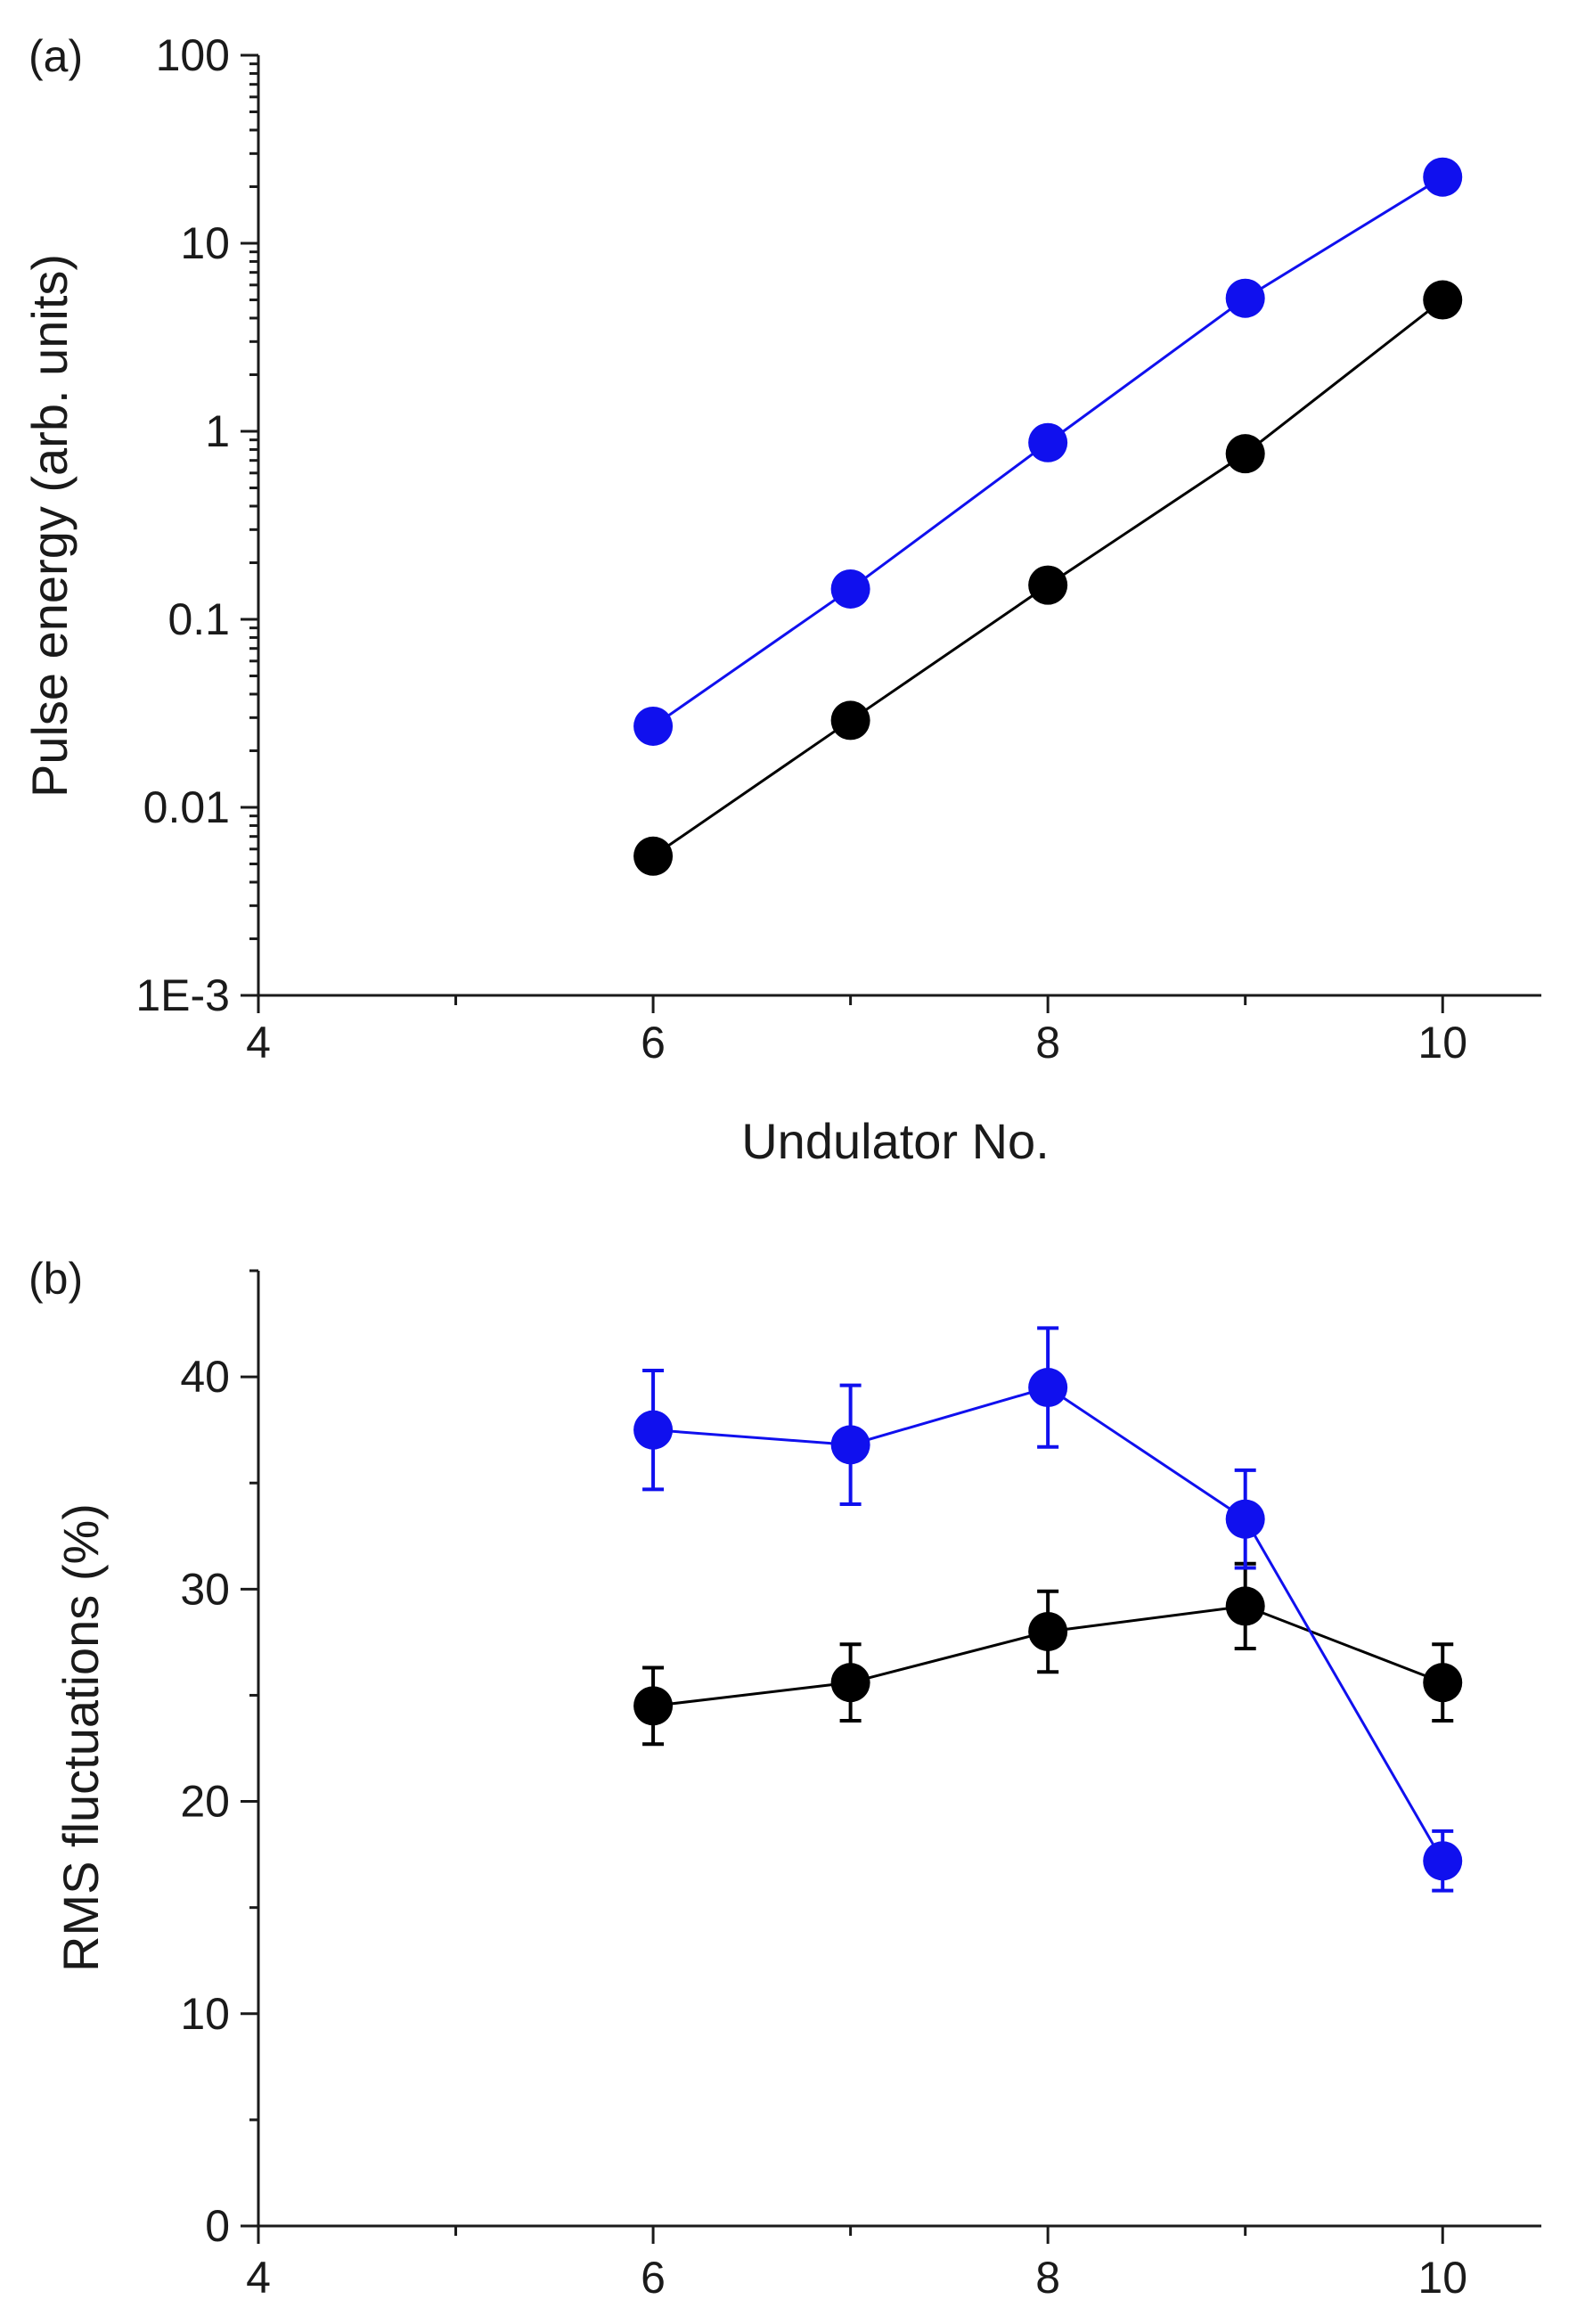 This screenshot has width=1585, height=2324. What do you see at coordinates (199, 619) in the screenshot?
I see `panel-a-y-tick-label: 0.1` at bounding box center [199, 619].